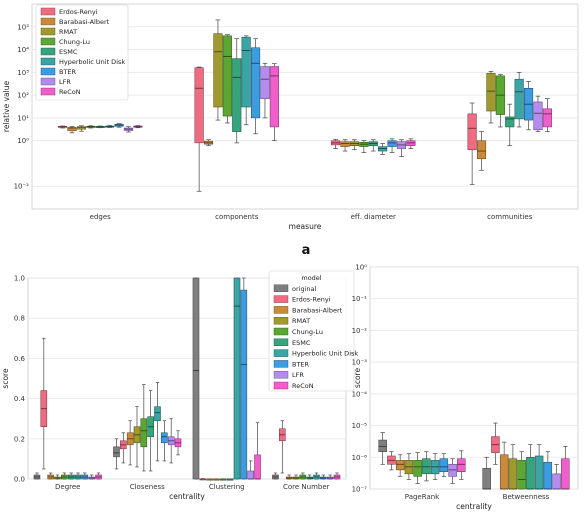 The width and height of the screenshot is (584, 517). I want to click on y-tick-label: 10⁻⁶, so click(360, 458).